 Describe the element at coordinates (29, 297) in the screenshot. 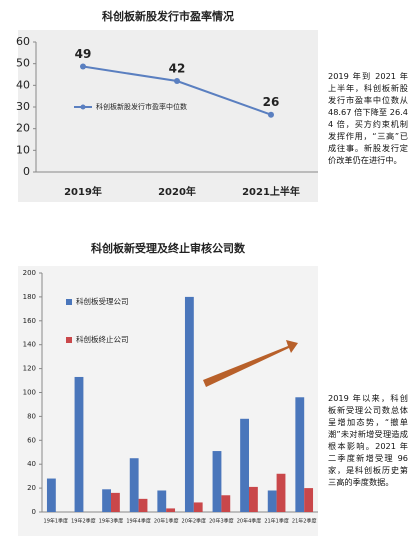

I see `y-tick-label: 180` at that location.